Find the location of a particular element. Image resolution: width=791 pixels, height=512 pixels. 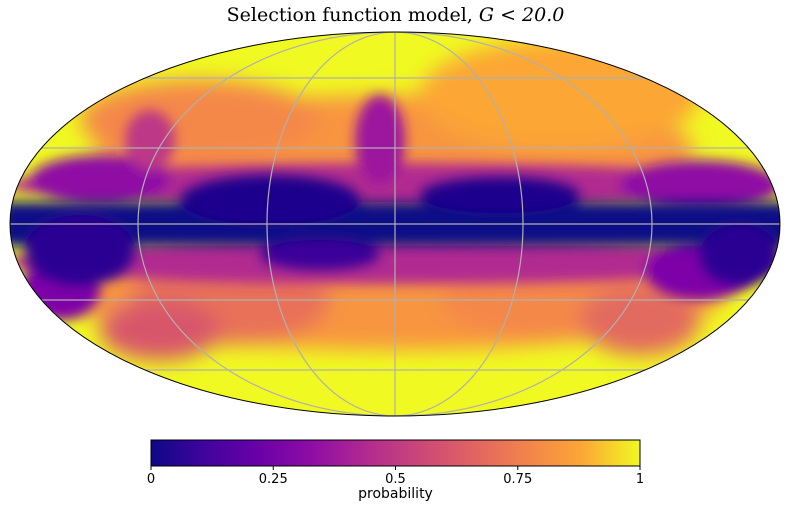

colorbar-label: probability is located at coordinates (395, 494).